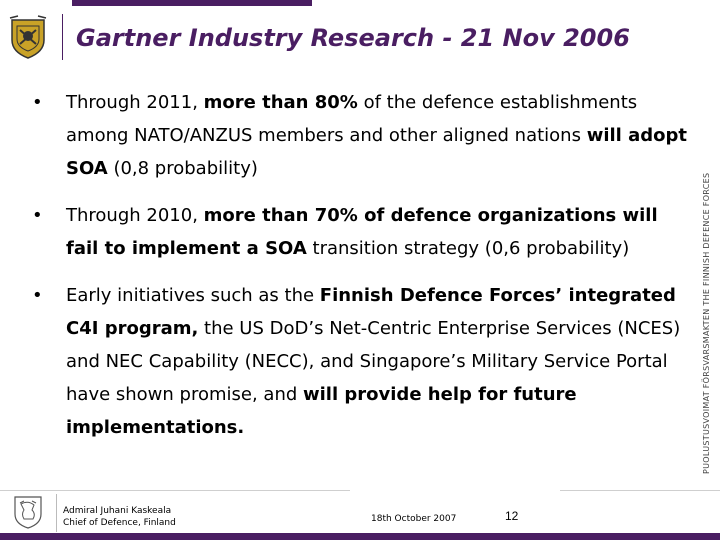 Image resolution: width=720 pixels, height=540 pixels. Describe the element at coordinates (280, 102) in the screenshot. I see `bullet-text-bold: more than 80%` at that location.